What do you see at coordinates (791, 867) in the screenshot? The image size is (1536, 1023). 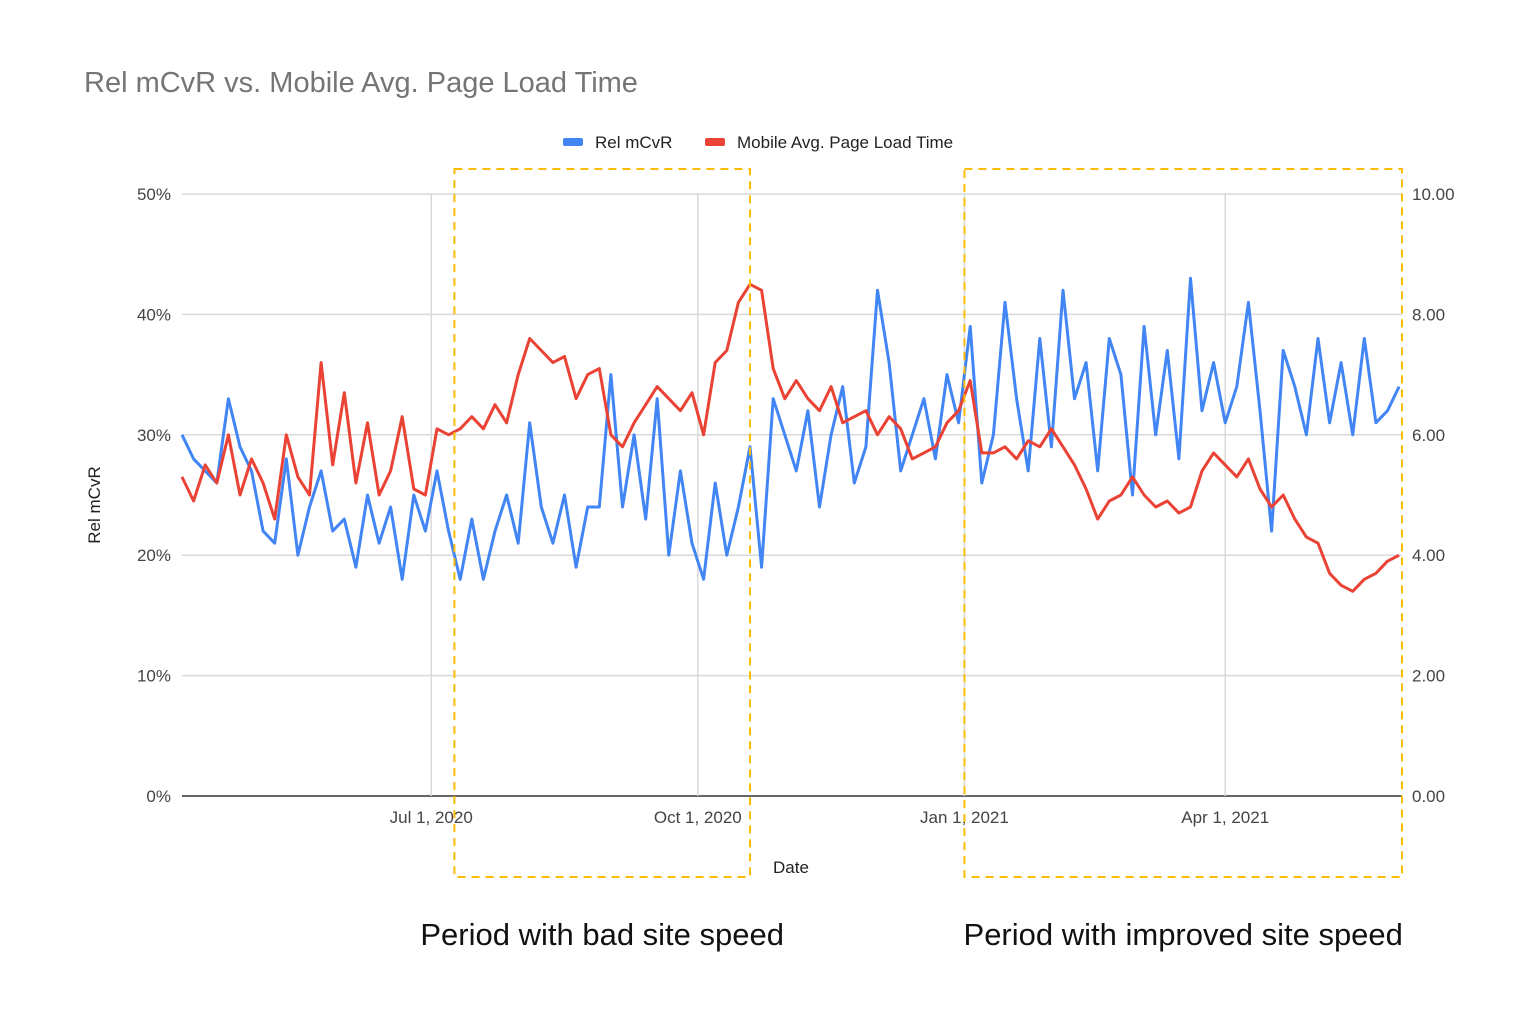 I see `x-axis-label: Date` at bounding box center [791, 867].